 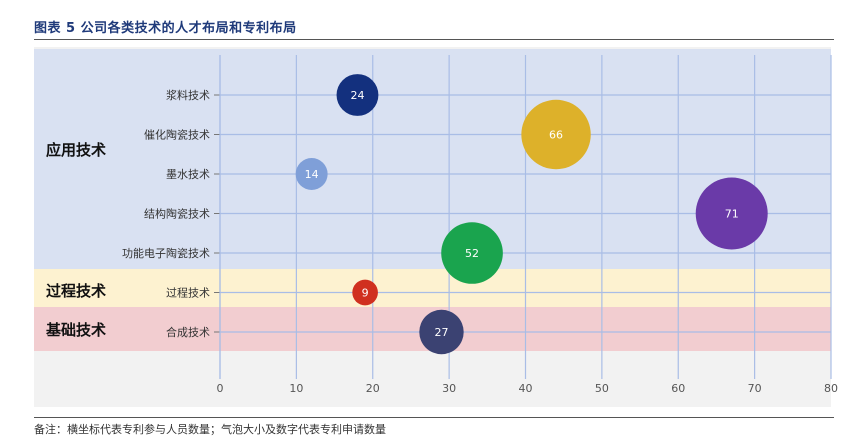 What do you see at coordinates (831, 388) in the screenshot?
I see `x-tick-label: 80` at bounding box center [831, 388].